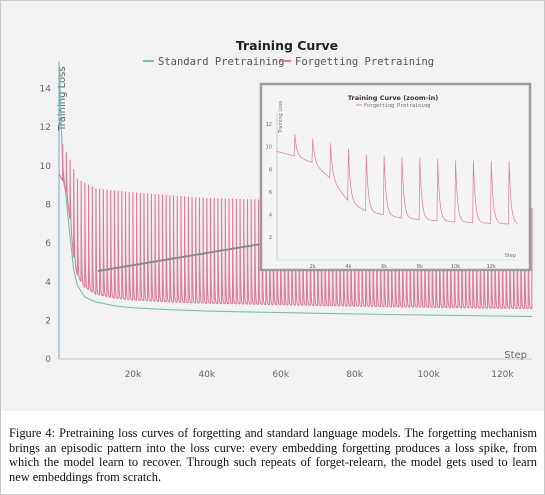  What do you see at coordinates (420, 267) in the screenshot?
I see `x-tick-label: 8k` at bounding box center [420, 267].